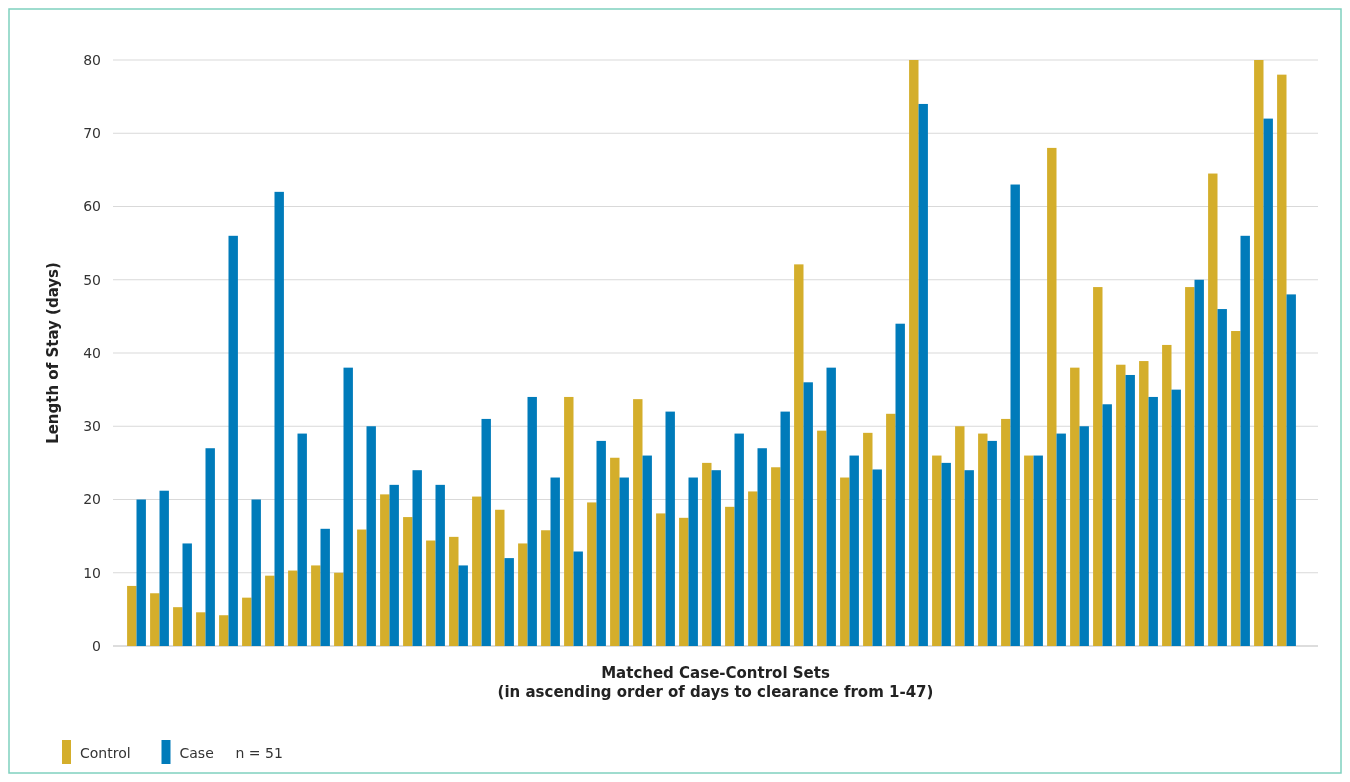 The height and width of the screenshot is (782, 1350). I want to click on legend-label: Control, so click(105, 752).